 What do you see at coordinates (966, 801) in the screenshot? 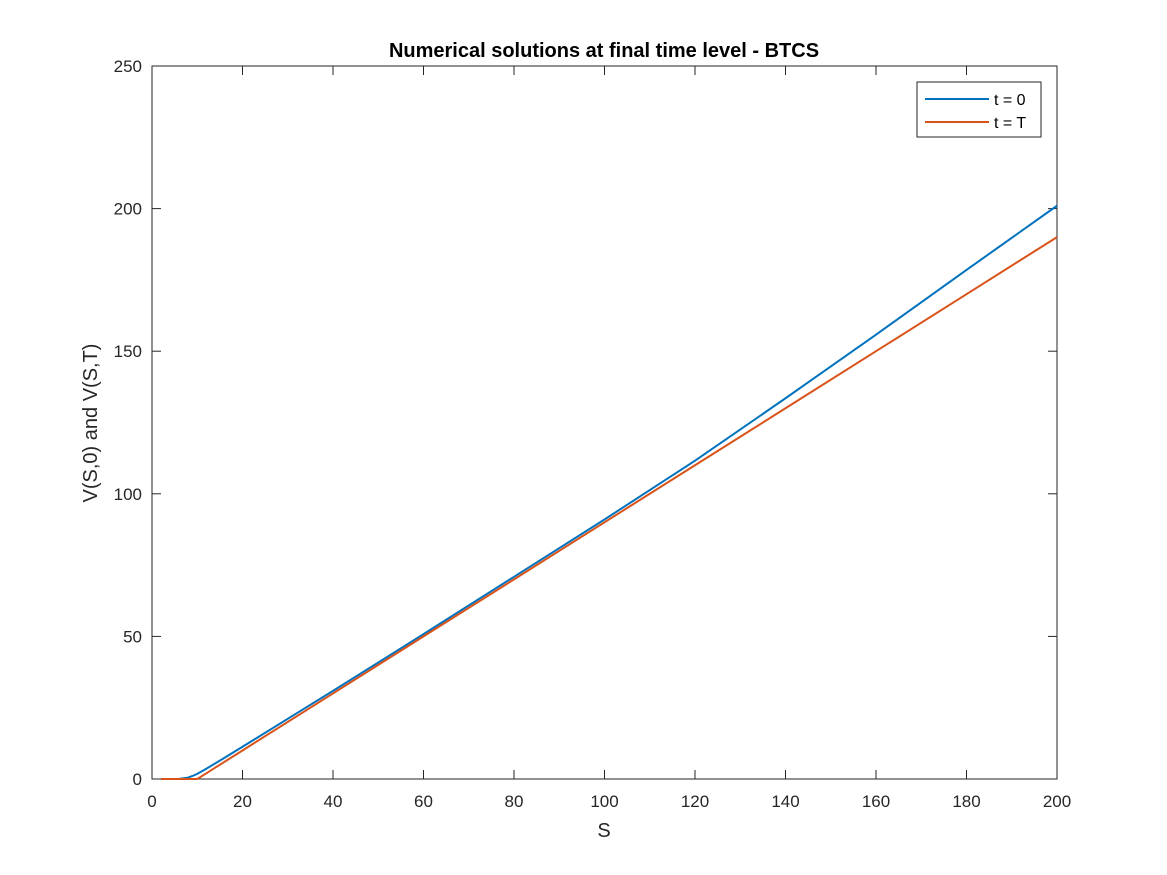
I see `x-tick-label: 180` at bounding box center [966, 801].